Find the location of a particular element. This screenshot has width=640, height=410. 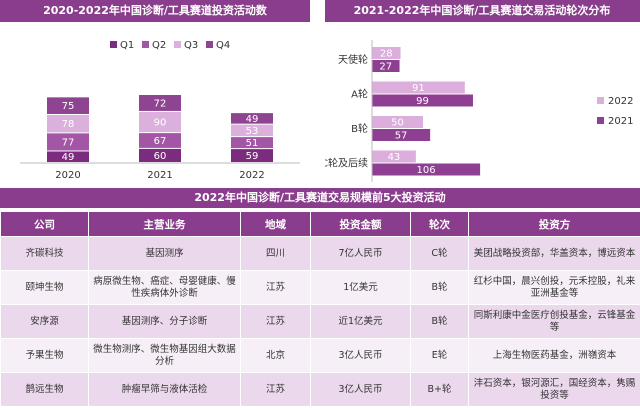

table-cell: 肿瘤早筛与液体活检 is located at coordinates (164, 389).